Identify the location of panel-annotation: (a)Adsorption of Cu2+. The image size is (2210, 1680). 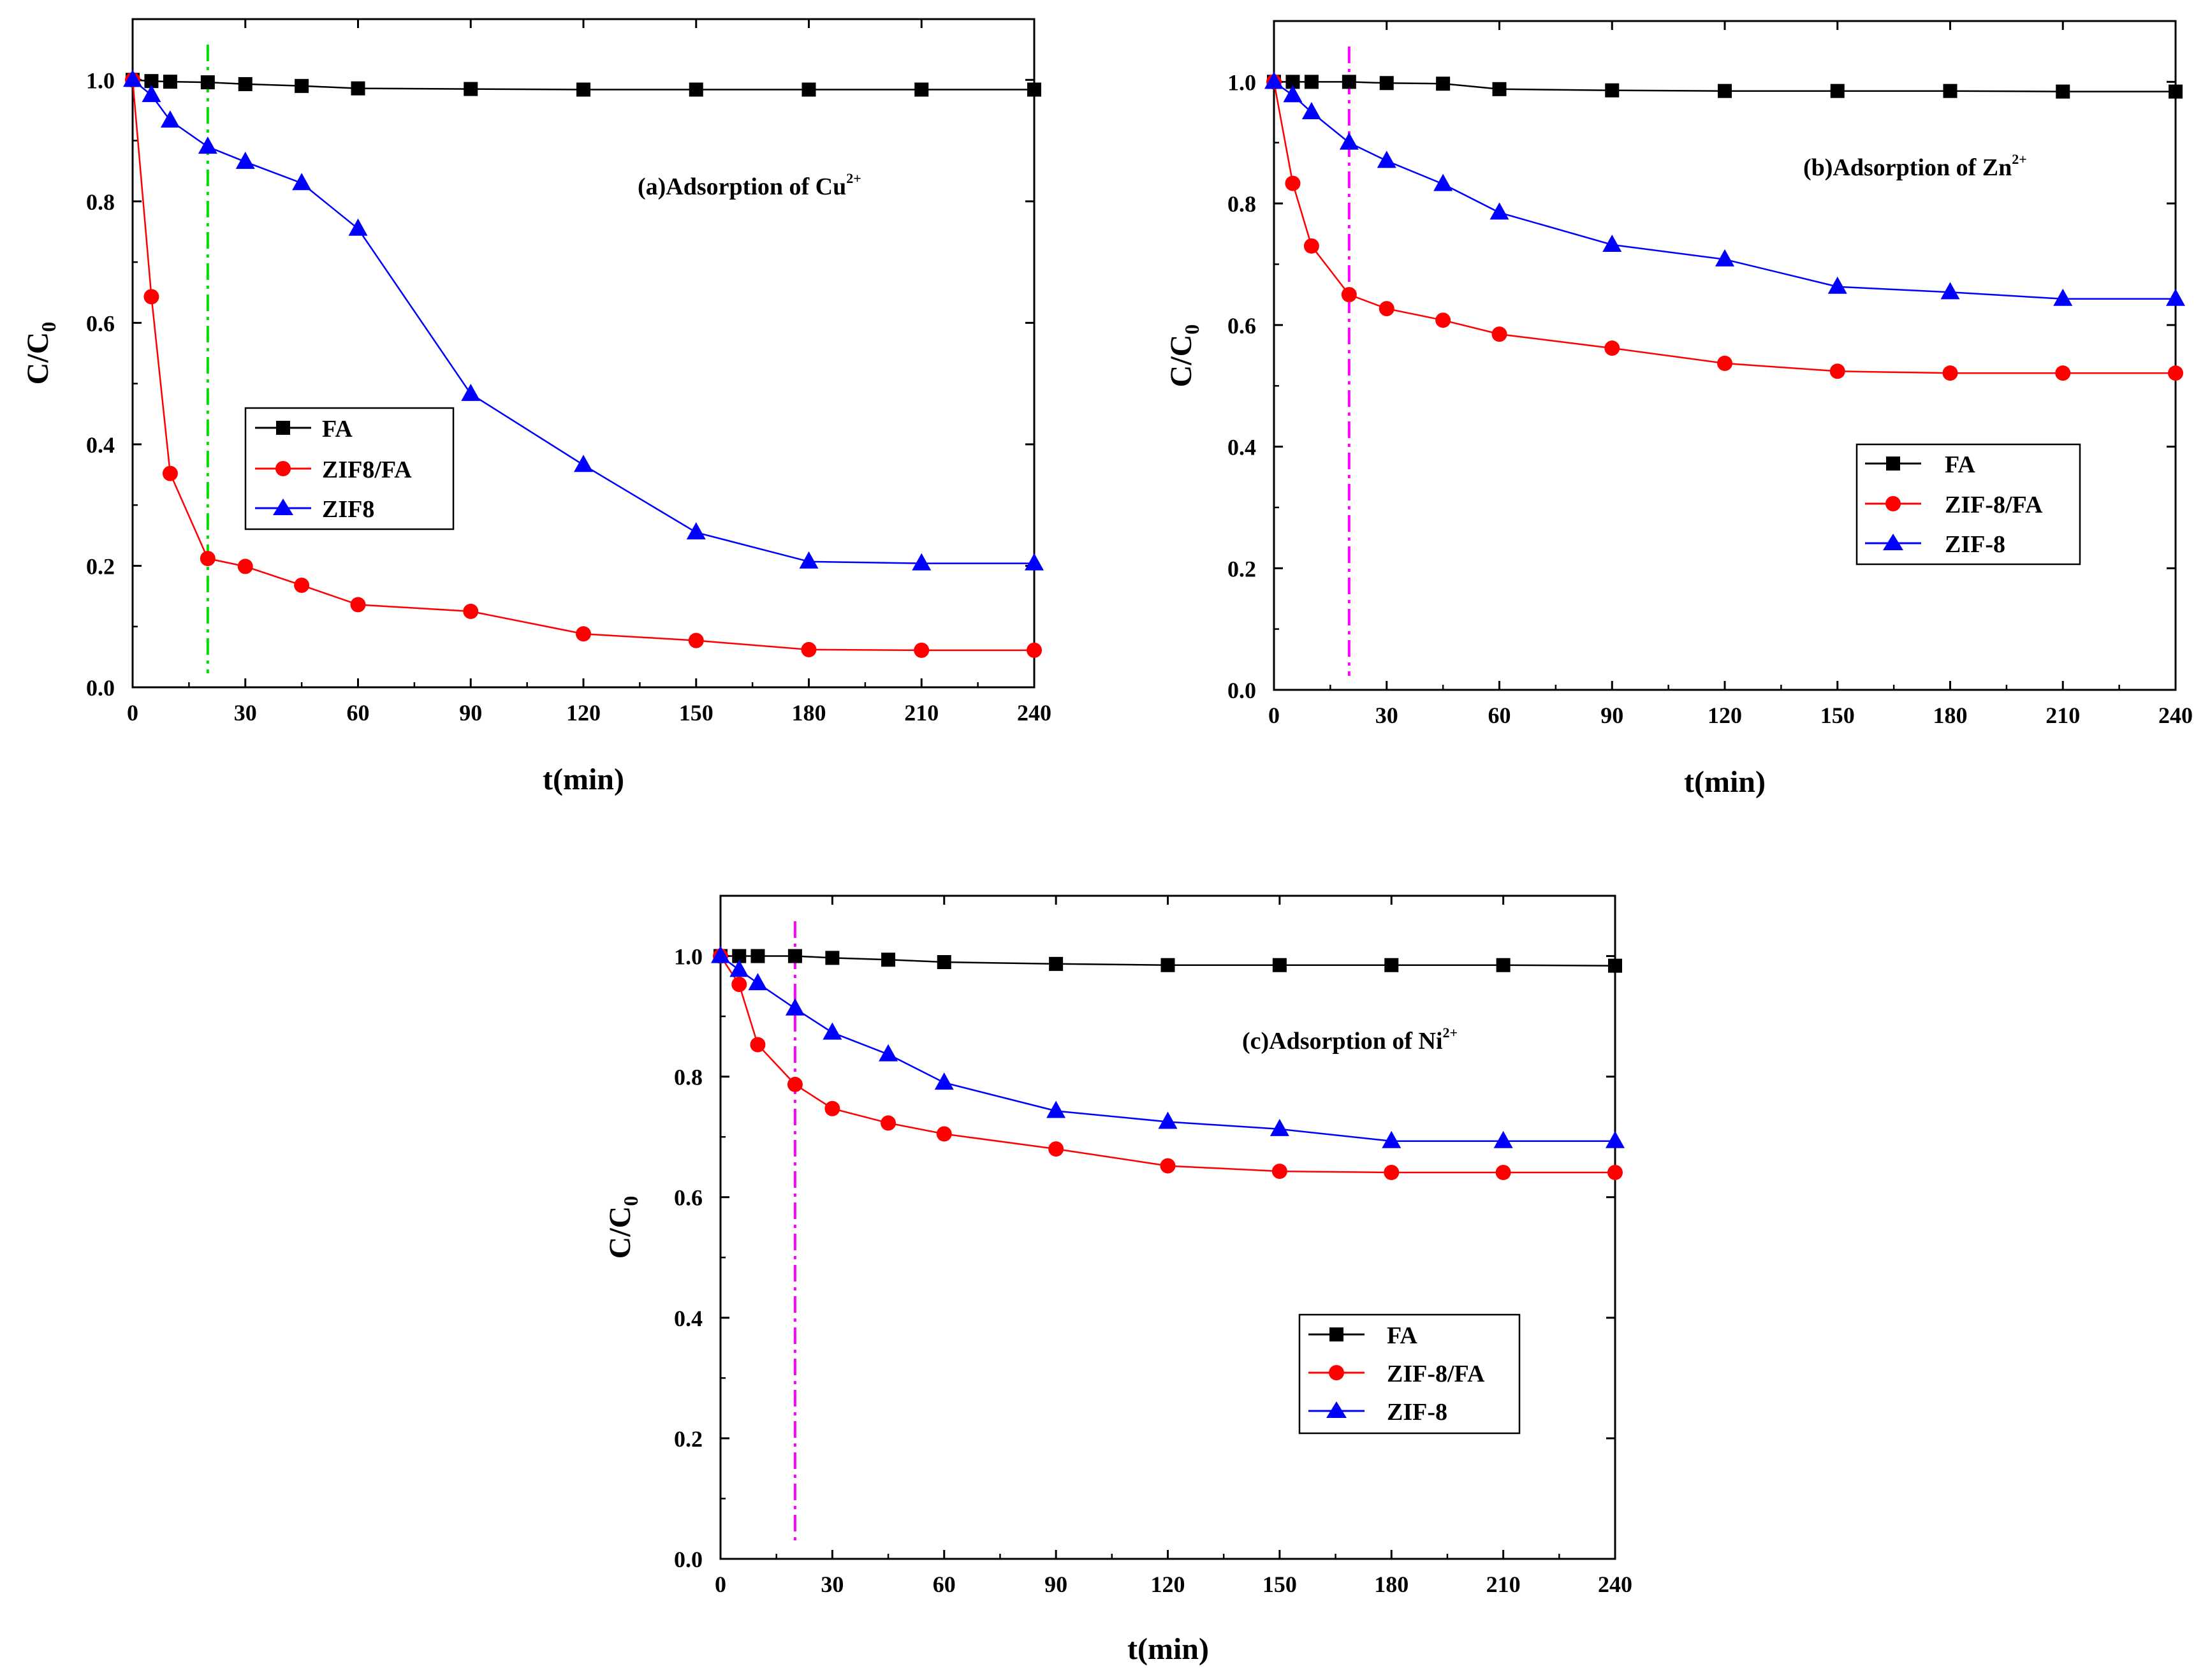
(750, 185).